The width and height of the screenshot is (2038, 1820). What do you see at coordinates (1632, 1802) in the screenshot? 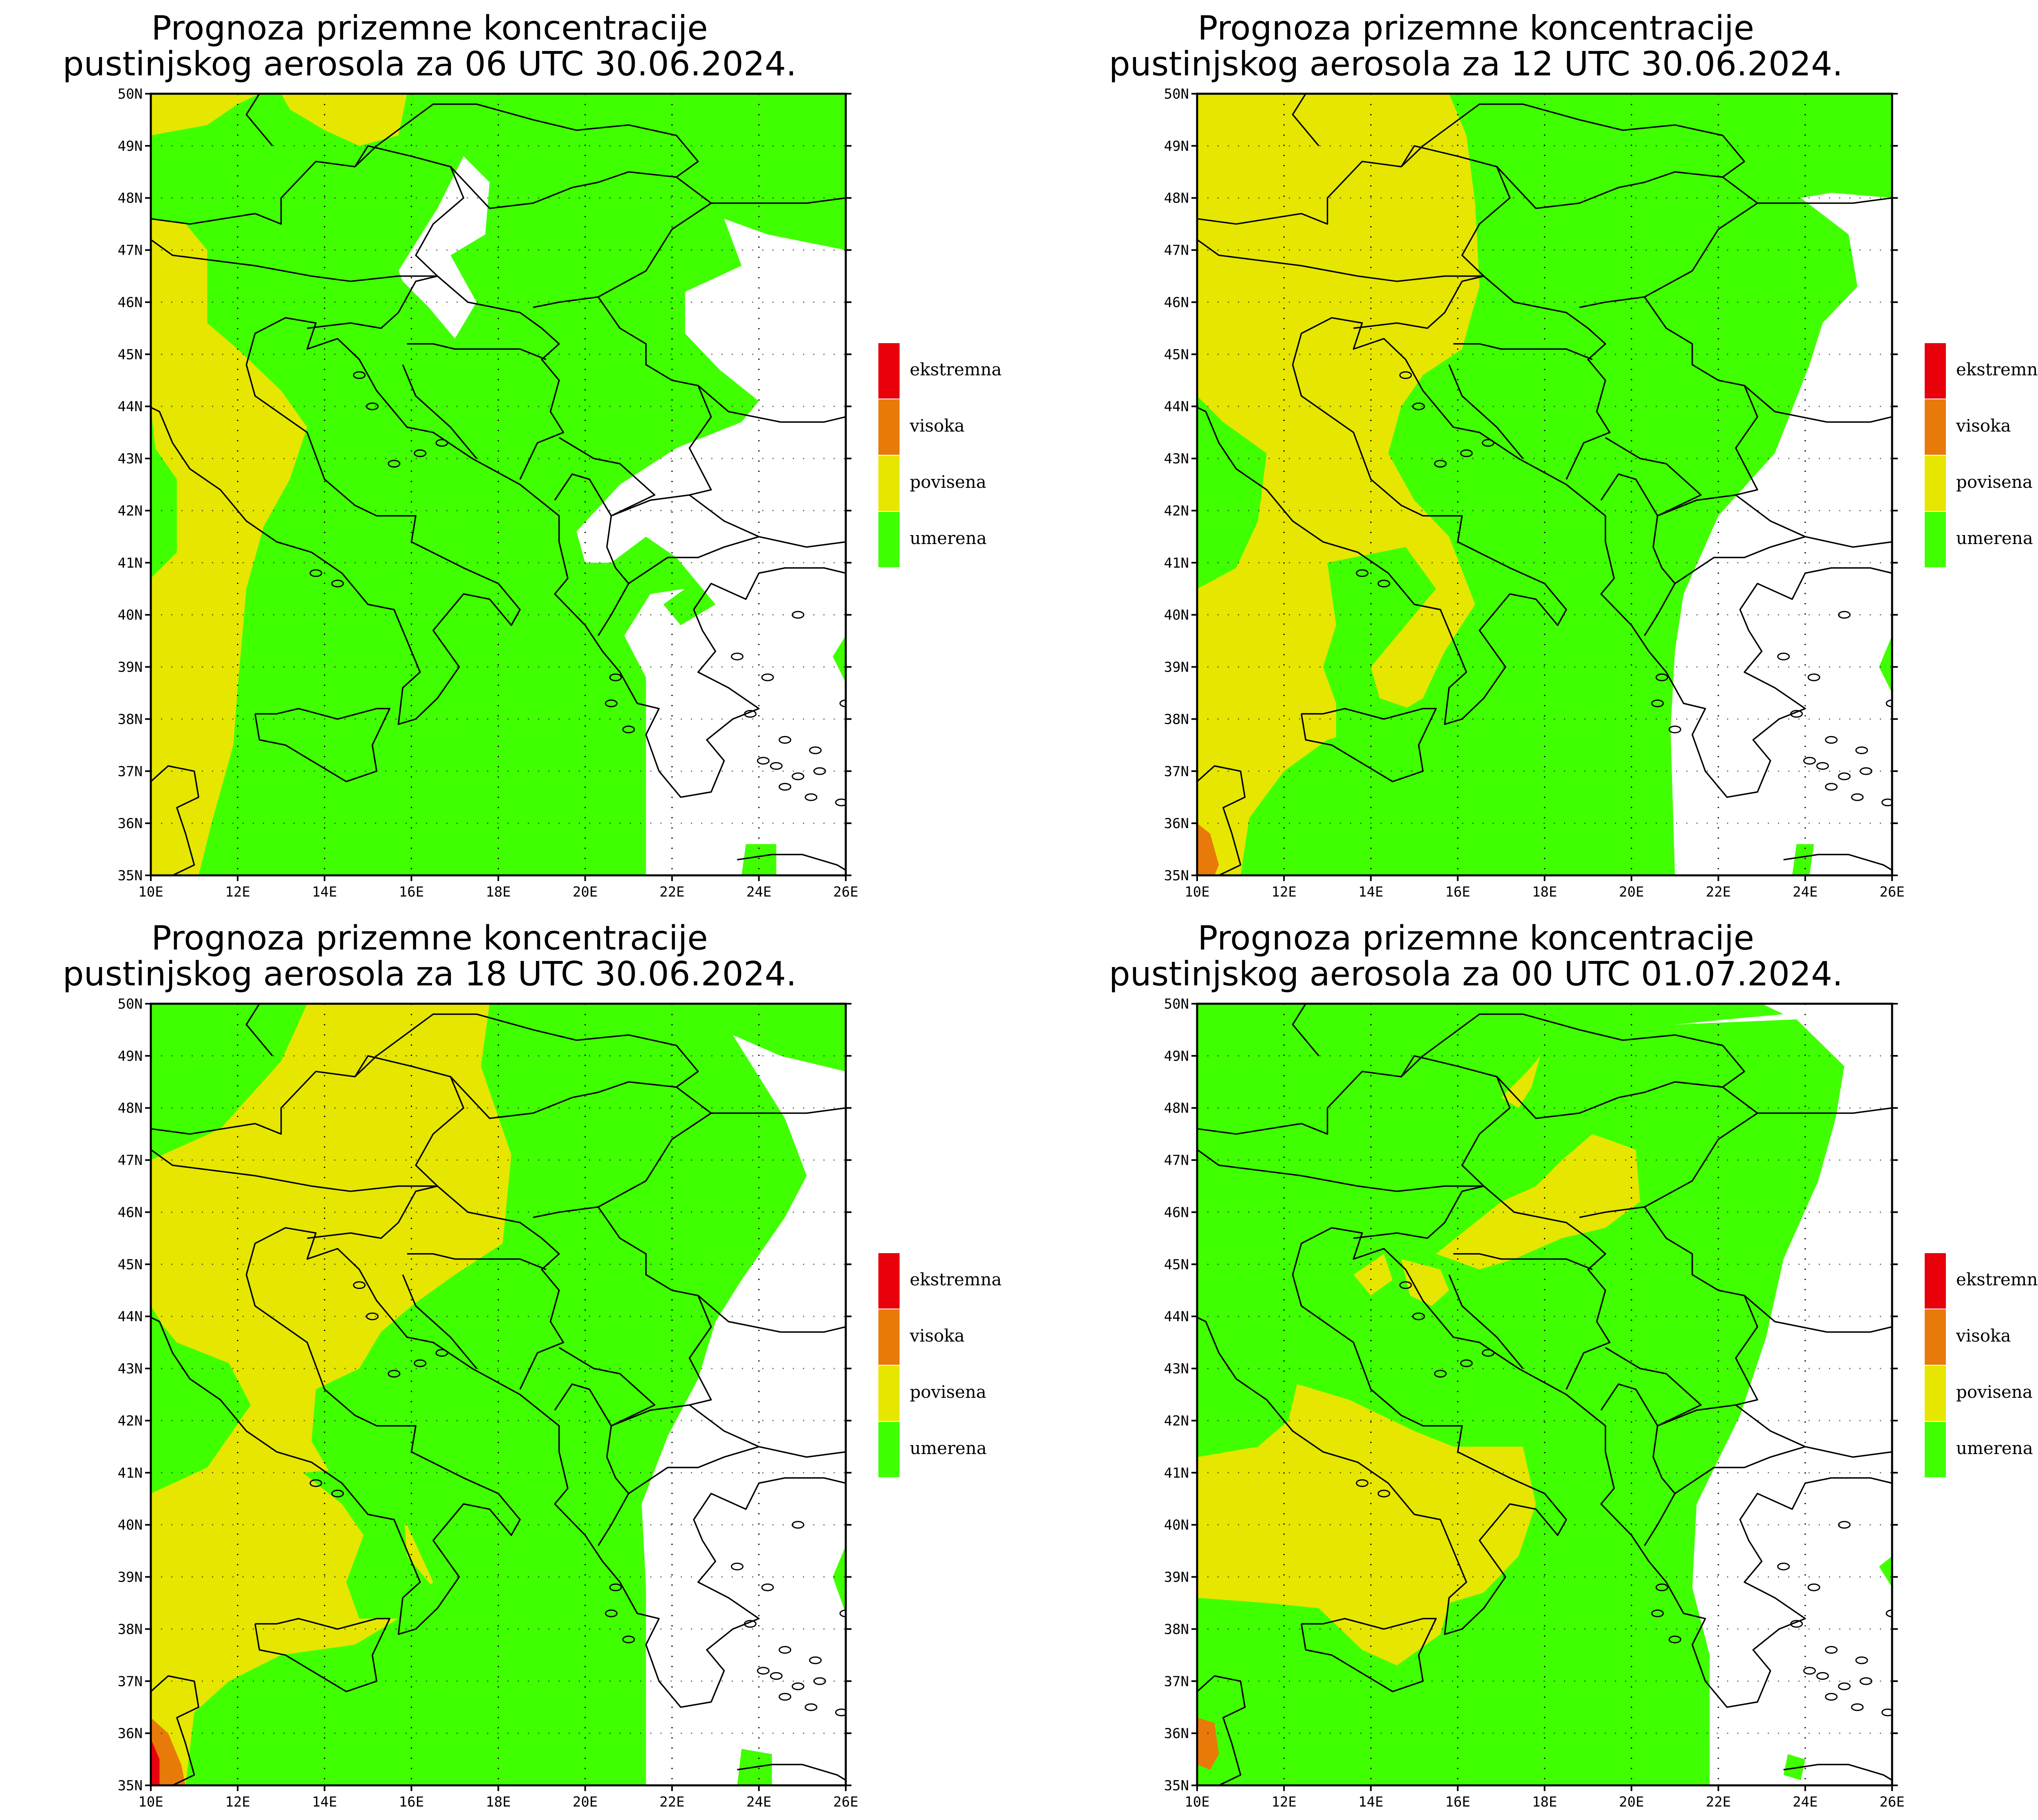
I see `lon-tick-label: 20E` at bounding box center [1632, 1802].